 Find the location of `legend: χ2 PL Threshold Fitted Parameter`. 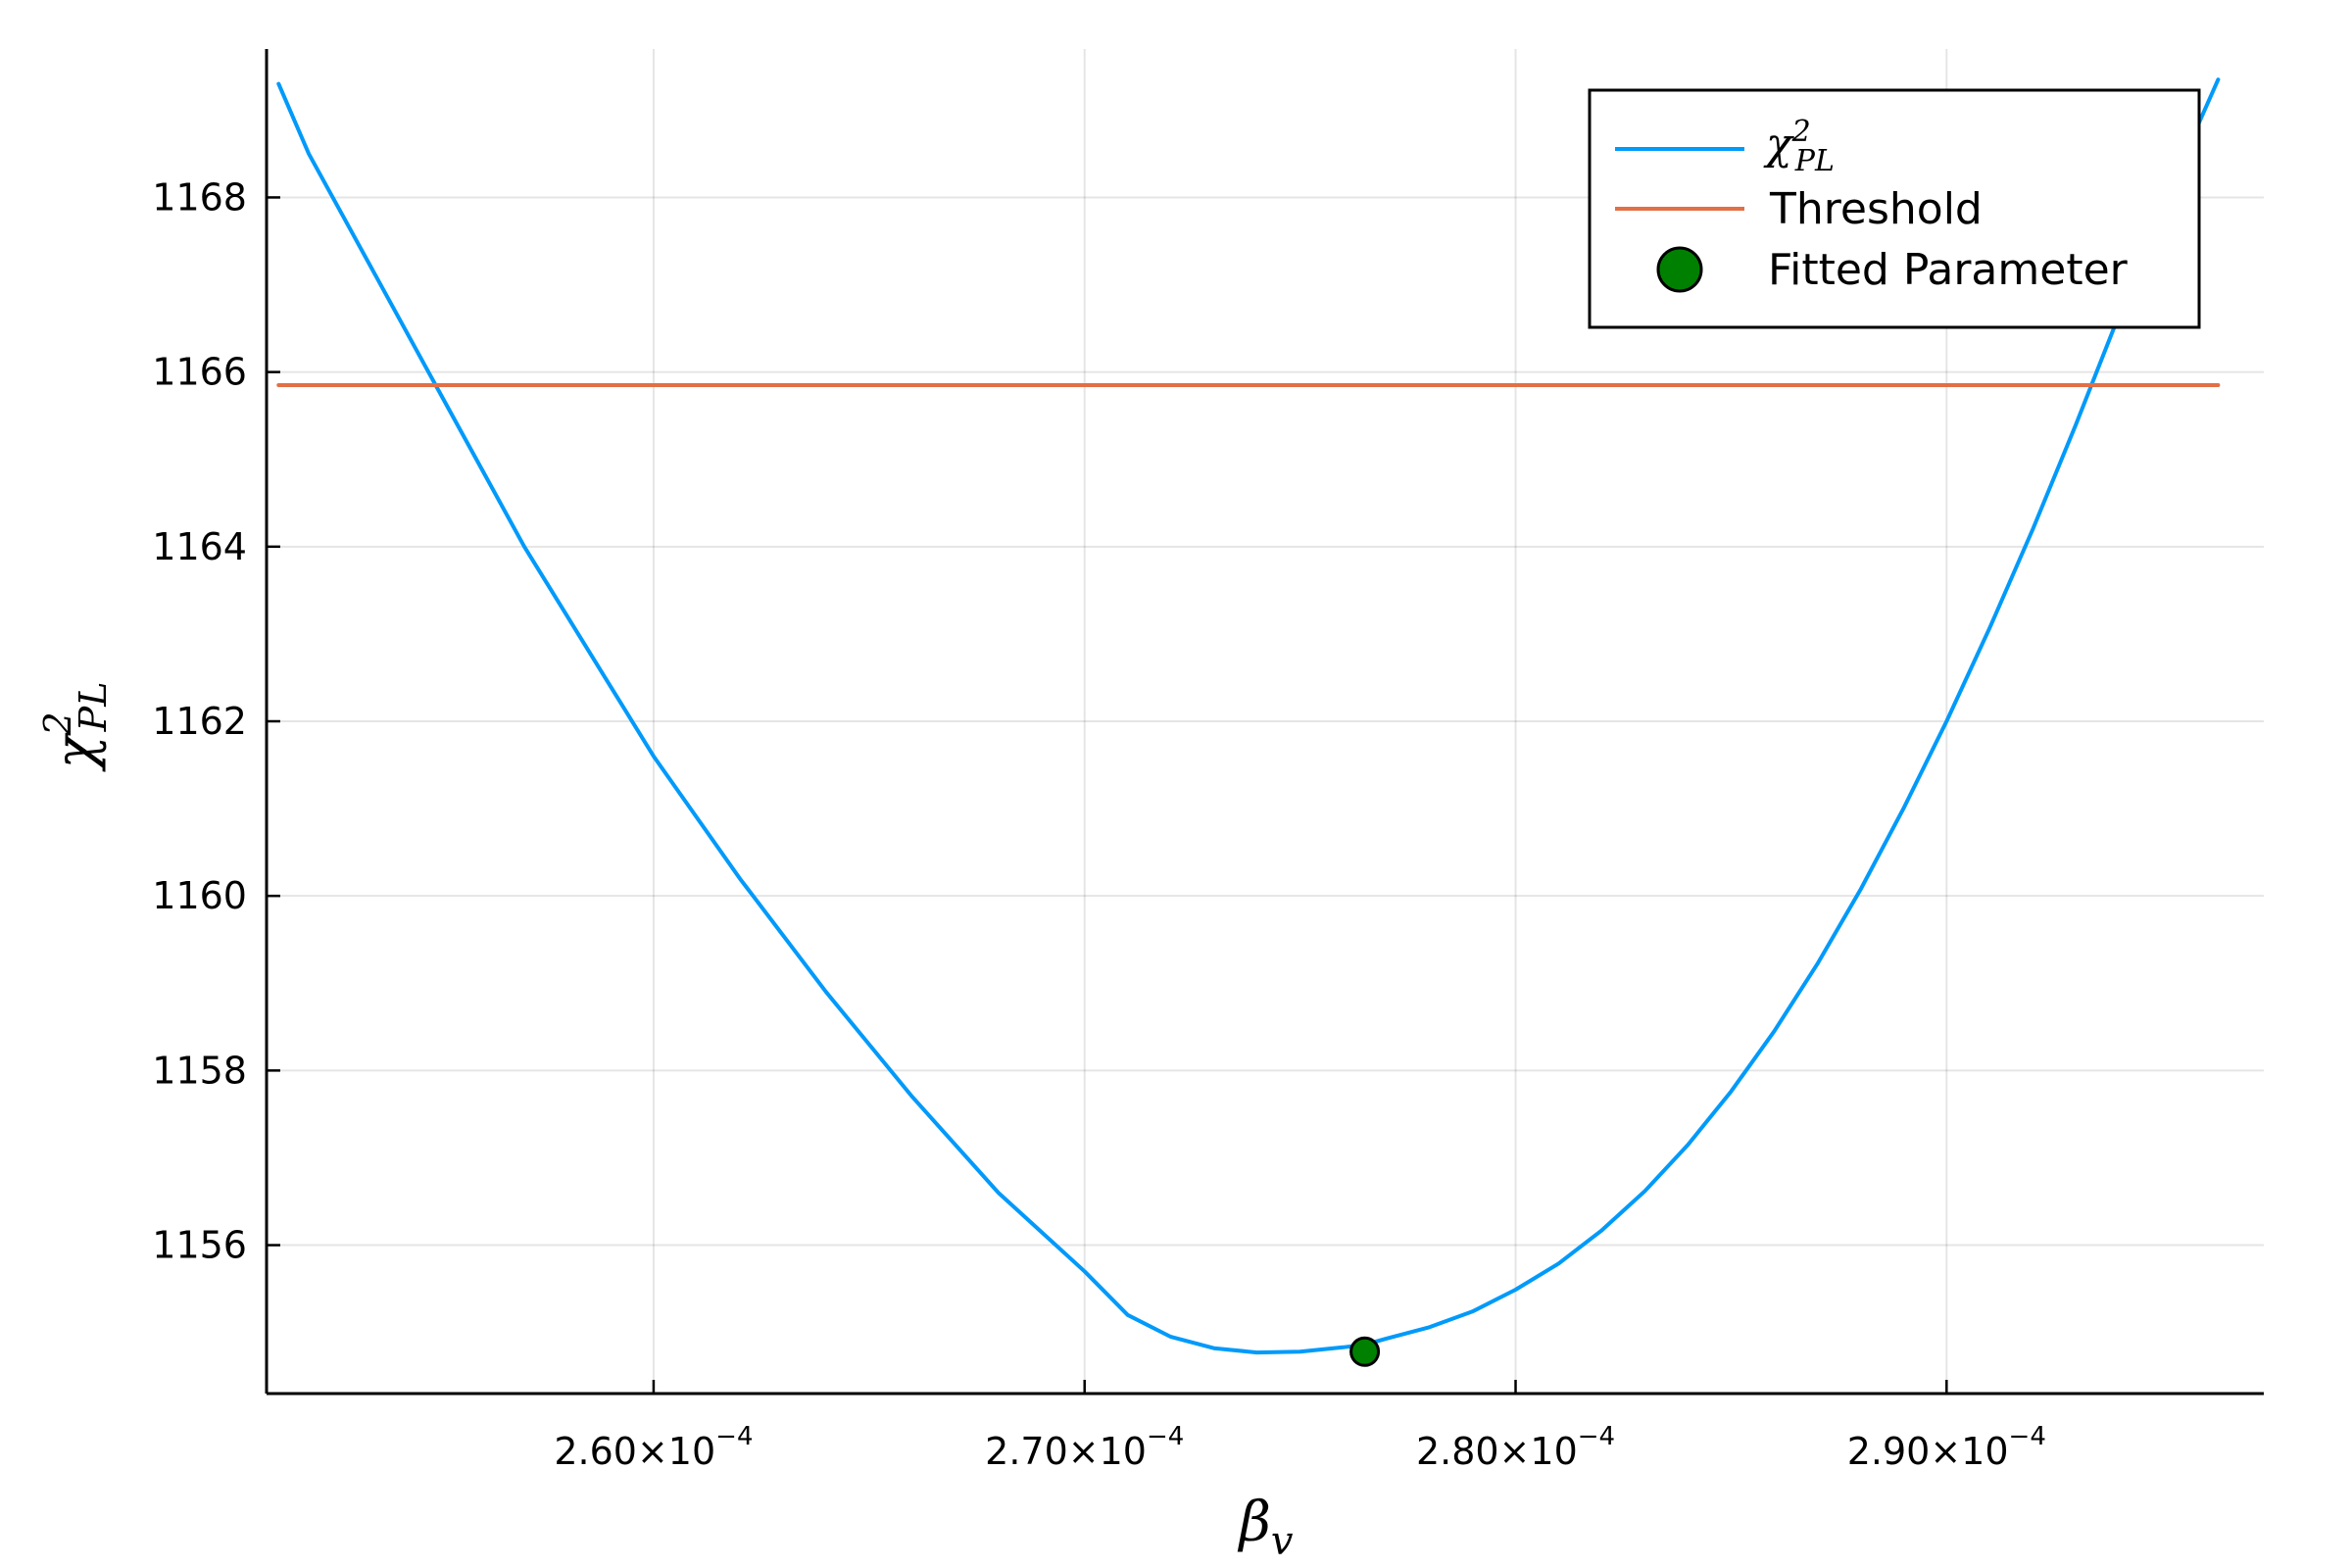

legend: χ2 PL Threshold Fitted Parameter is located at coordinates (1894, 208).